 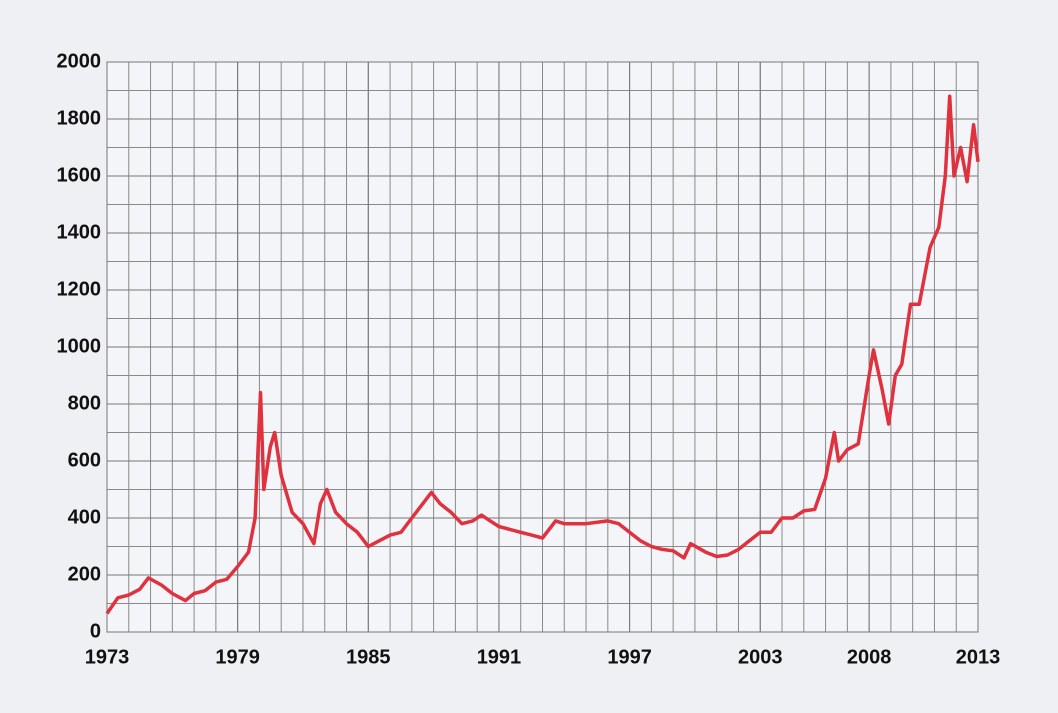 I want to click on x-tick-label: 1985, so click(x=368, y=657).